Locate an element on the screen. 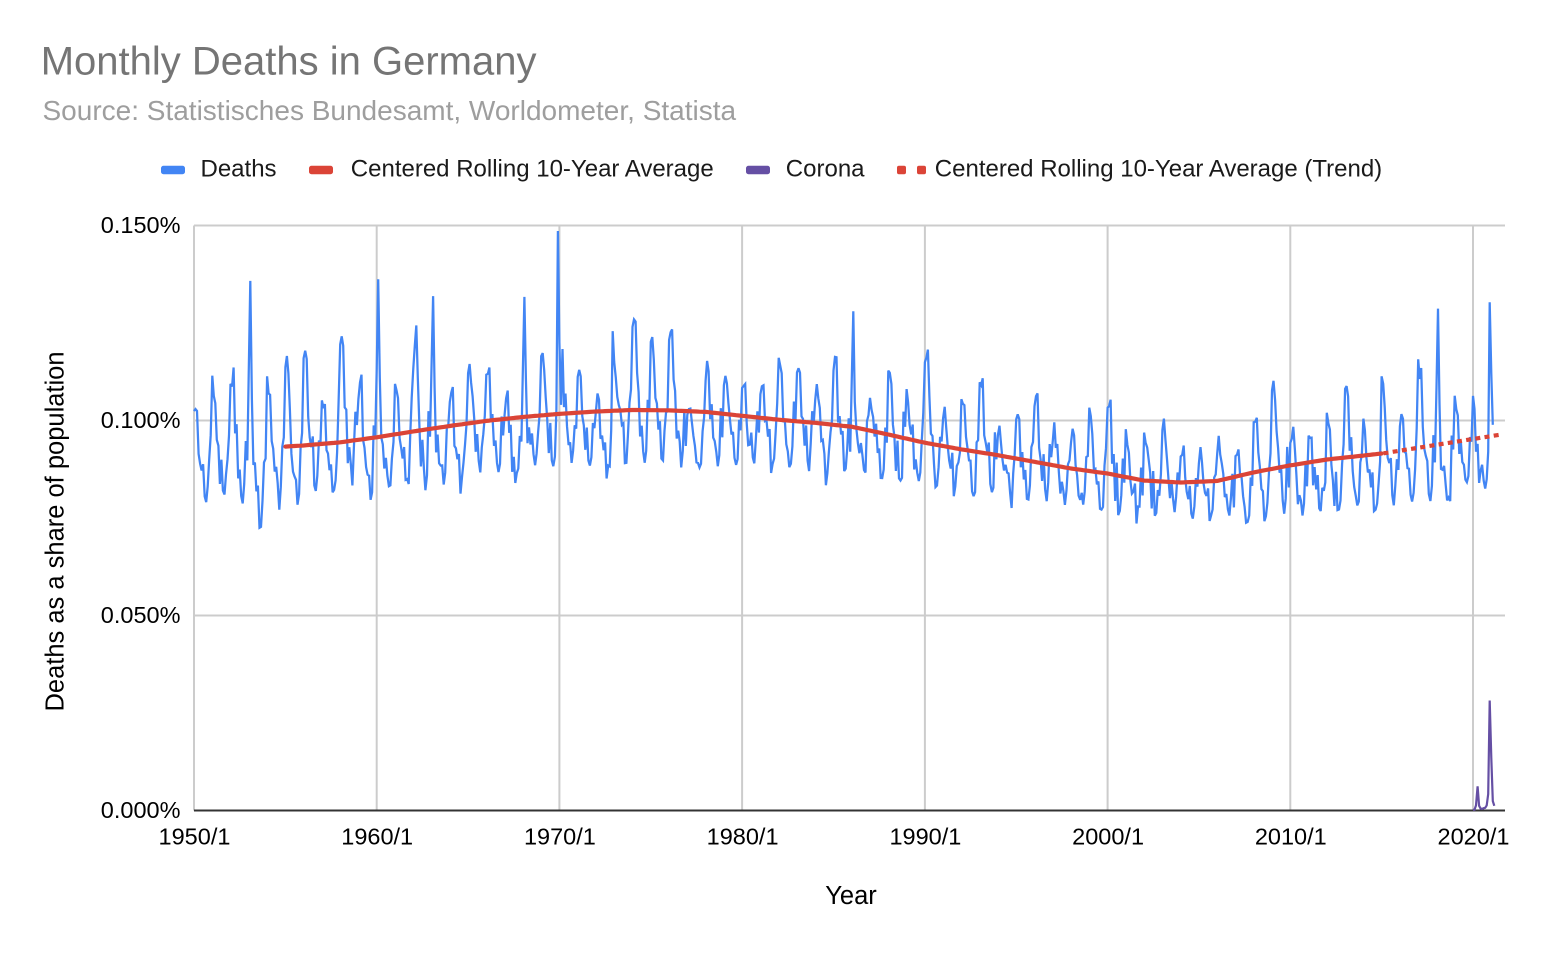  svg-text: Monthly Deaths in Germany is located at coordinates (289, 62).